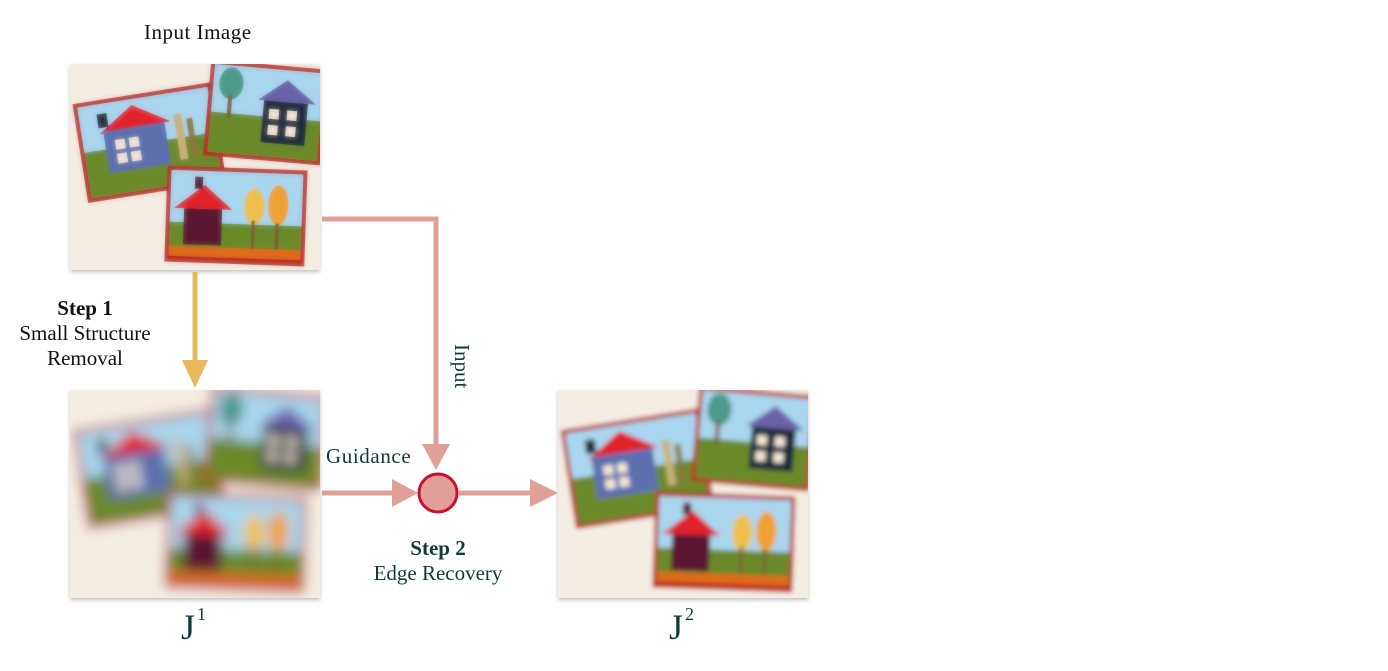  Describe the element at coordinates (85, 308) in the screenshot. I see `step1-title: Step 1` at that location.